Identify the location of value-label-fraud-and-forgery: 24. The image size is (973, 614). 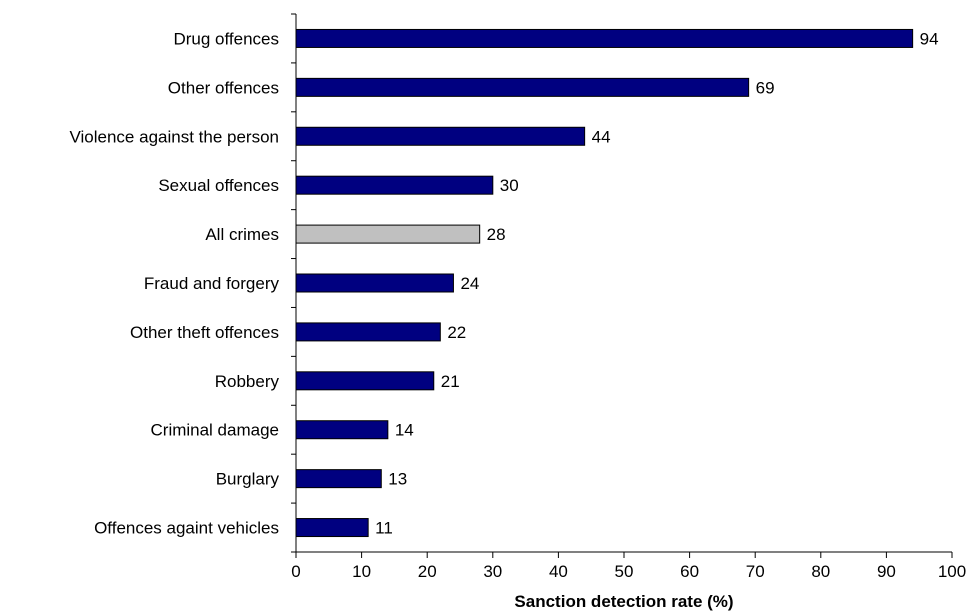
(469, 283).